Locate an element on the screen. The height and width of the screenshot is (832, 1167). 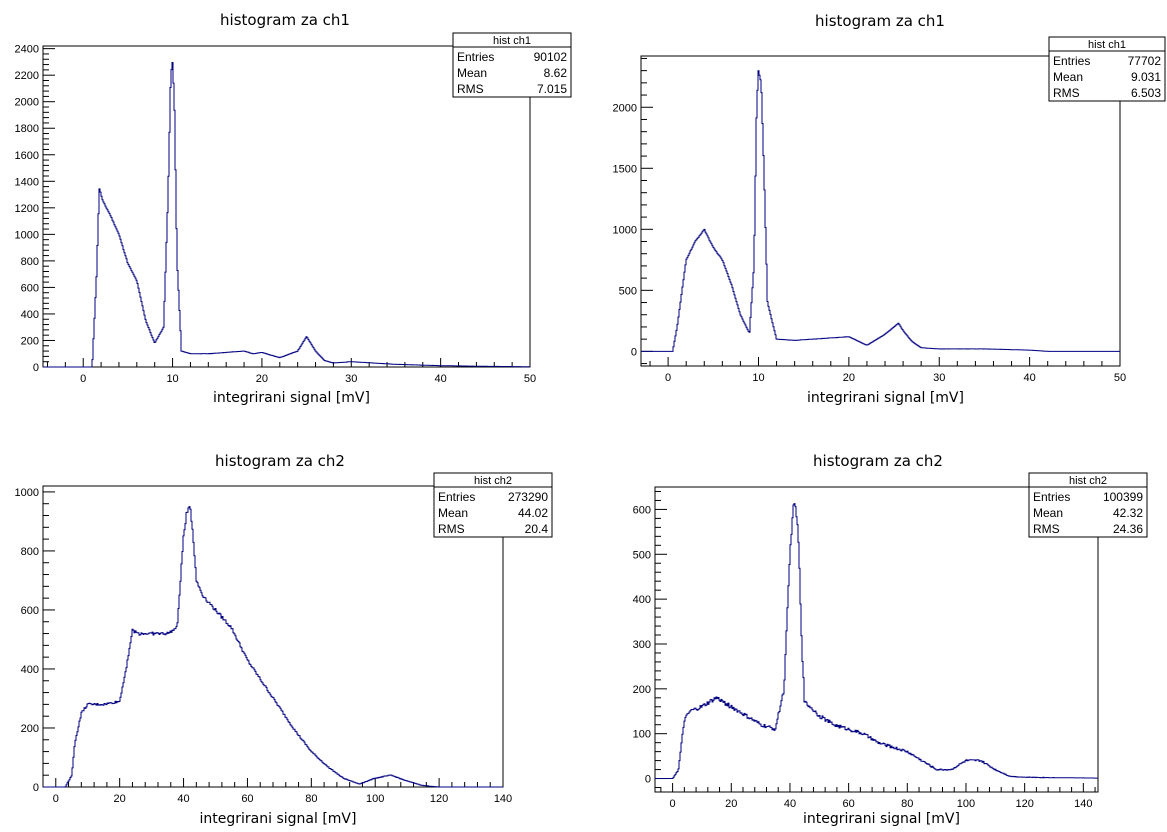
y-tick-label: 1800 is located at coordinates (27, 129).